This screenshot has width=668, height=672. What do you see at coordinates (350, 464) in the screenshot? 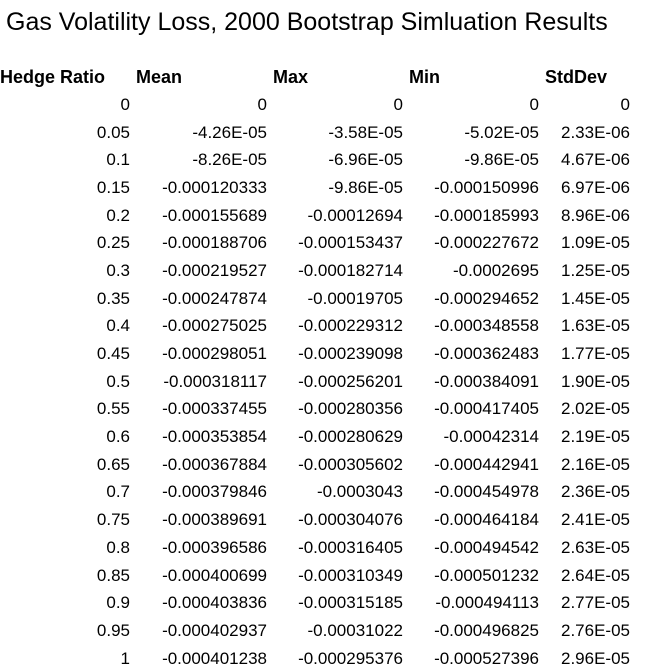
I see `max-cell: -0.000305602` at bounding box center [350, 464].